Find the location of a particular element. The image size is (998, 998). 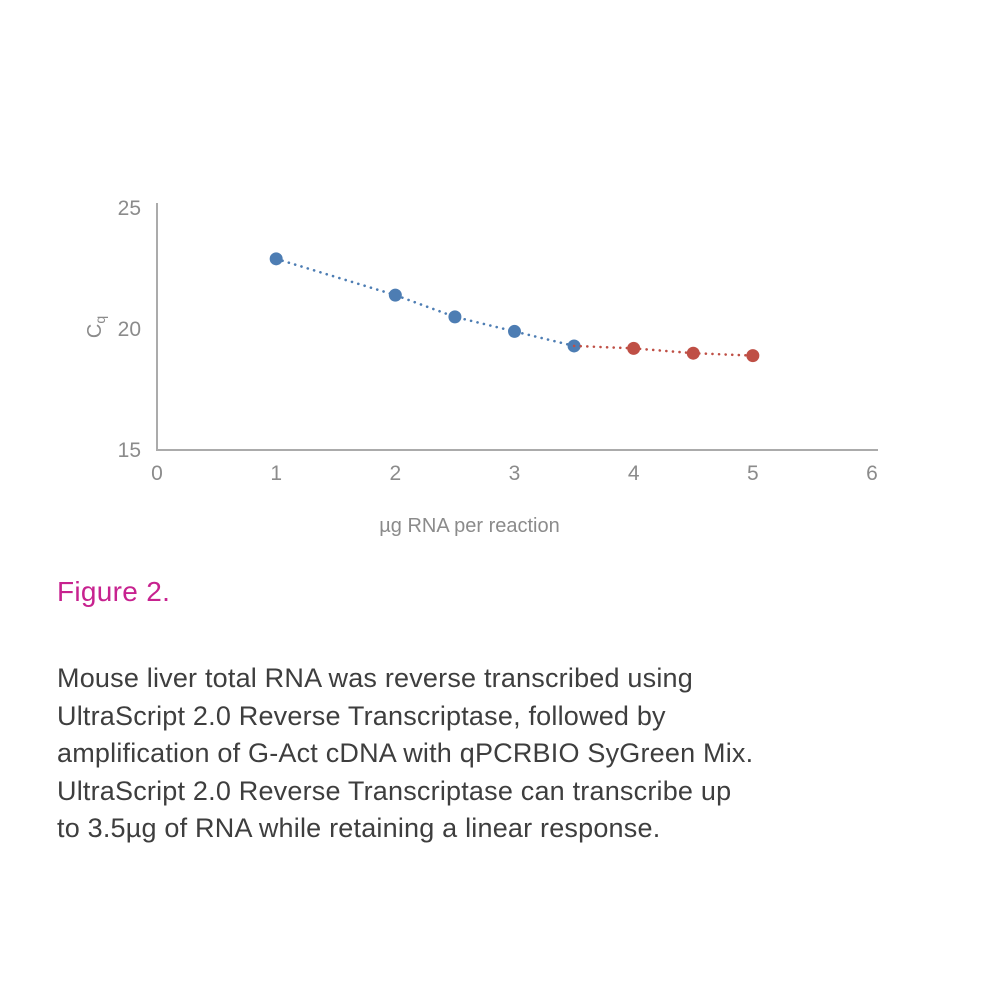

x-tick-label: 5 is located at coordinates (753, 473).